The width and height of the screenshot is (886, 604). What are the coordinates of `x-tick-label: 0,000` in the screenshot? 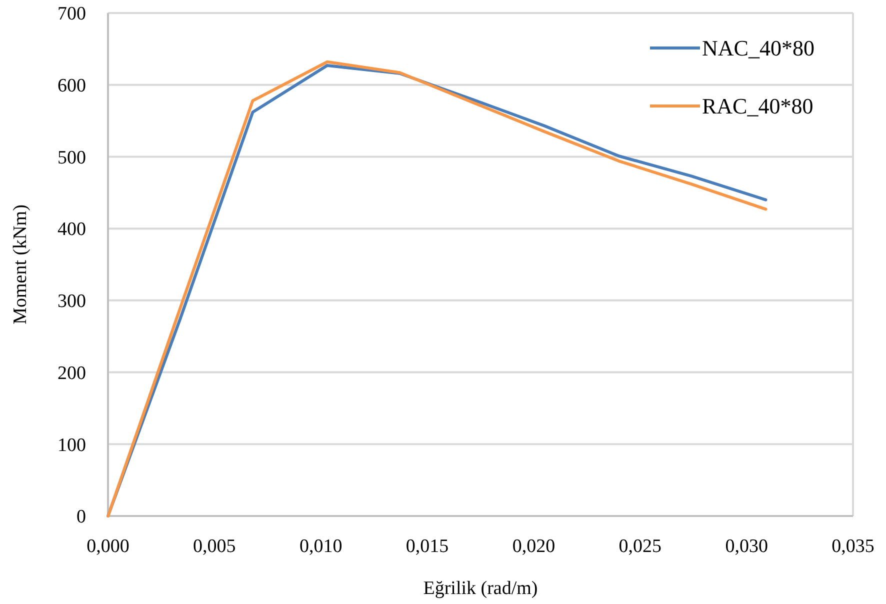 It's located at (108, 546).